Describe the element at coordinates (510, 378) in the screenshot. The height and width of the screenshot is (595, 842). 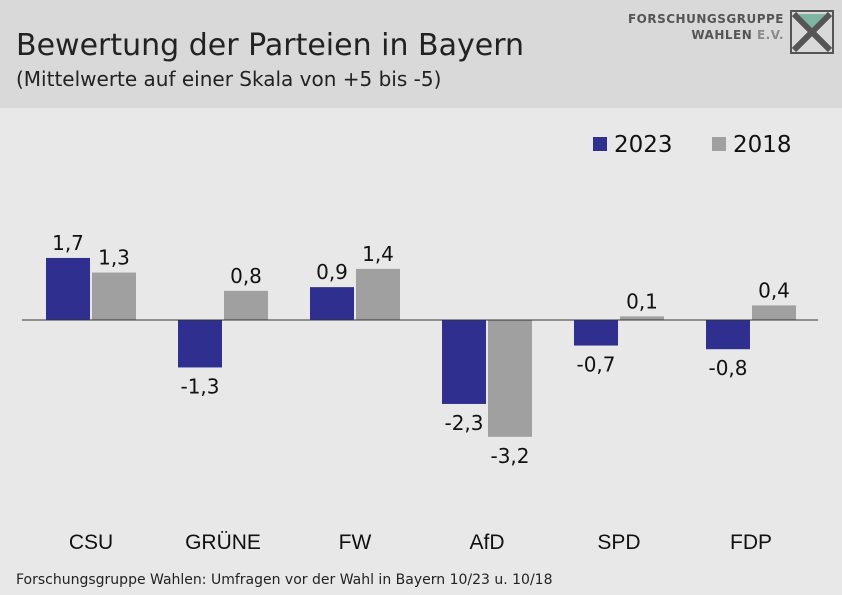
I see `bar-afd-2018` at that location.